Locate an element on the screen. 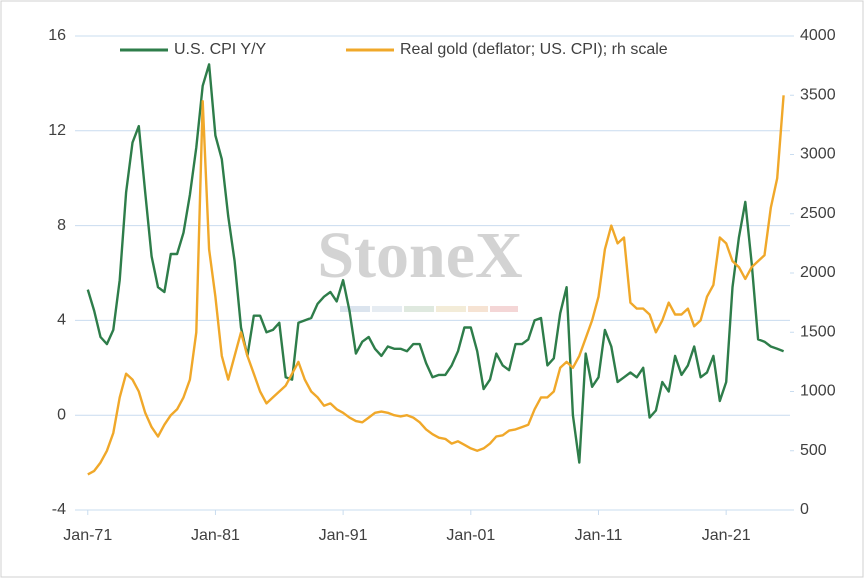 This screenshot has width=865, height=579. y-tick-label: 12 is located at coordinates (57, 130).